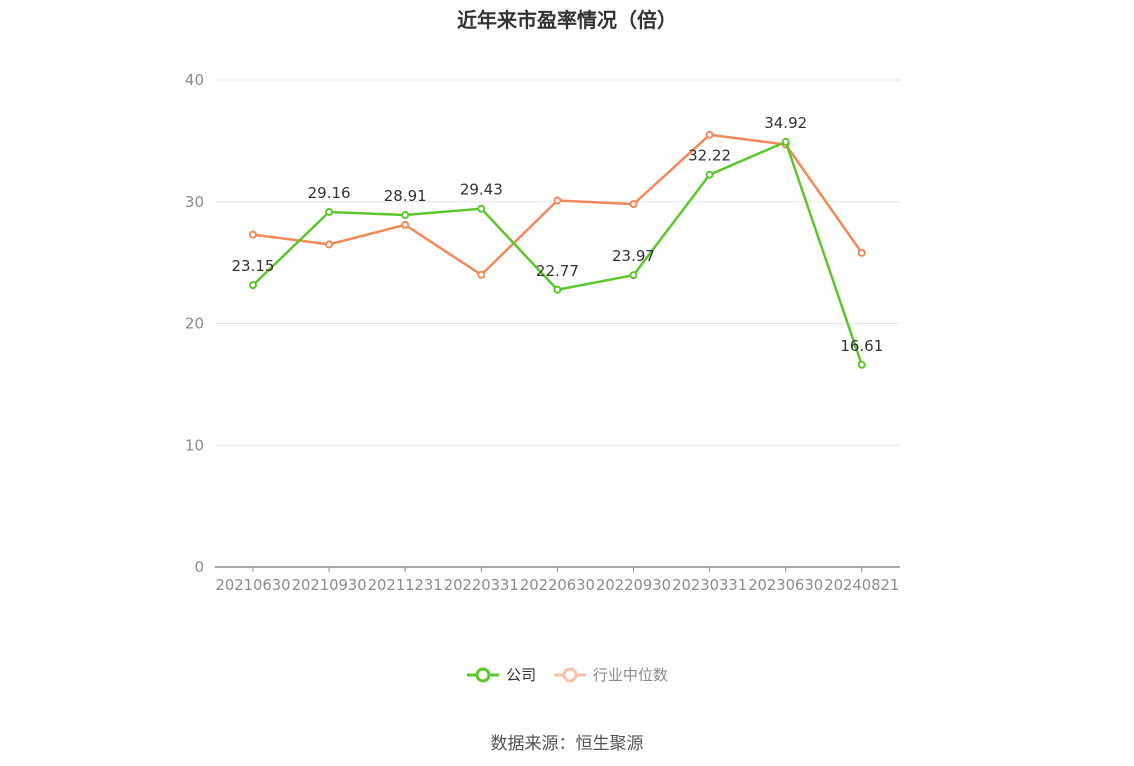 The width and height of the screenshot is (1134, 766). Describe the element at coordinates (861, 346) in the screenshot. I see `data-label-company: 16.61` at that location.